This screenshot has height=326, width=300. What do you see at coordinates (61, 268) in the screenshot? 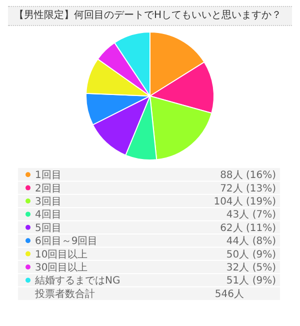
I see `legend-label: 30回目以上` at bounding box center [61, 268].